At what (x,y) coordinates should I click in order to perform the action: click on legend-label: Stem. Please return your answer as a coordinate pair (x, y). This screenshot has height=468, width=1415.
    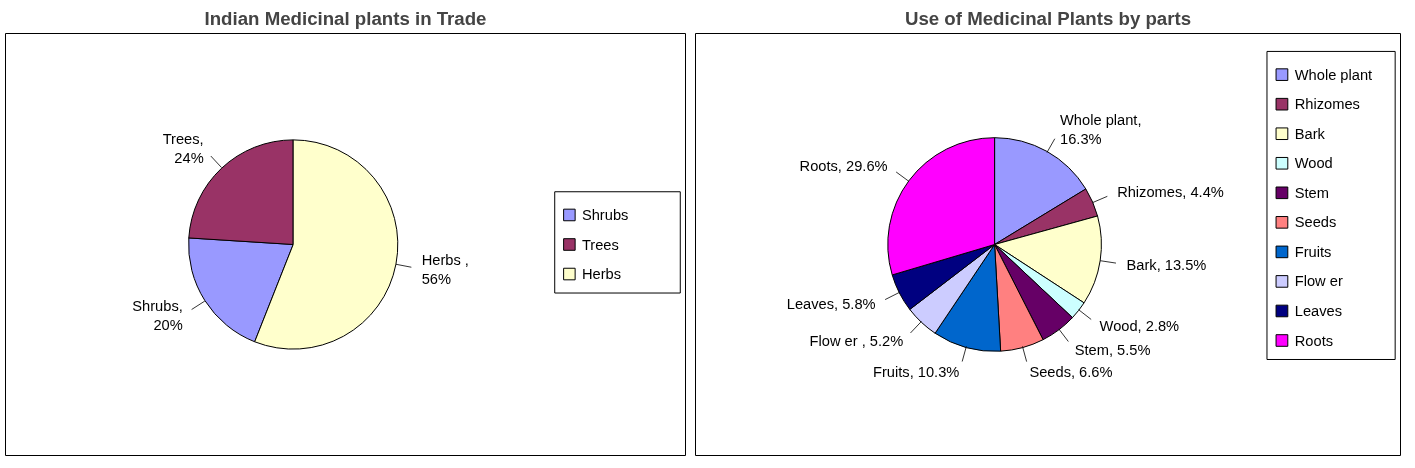
    Looking at the image, I should click on (1311, 192).